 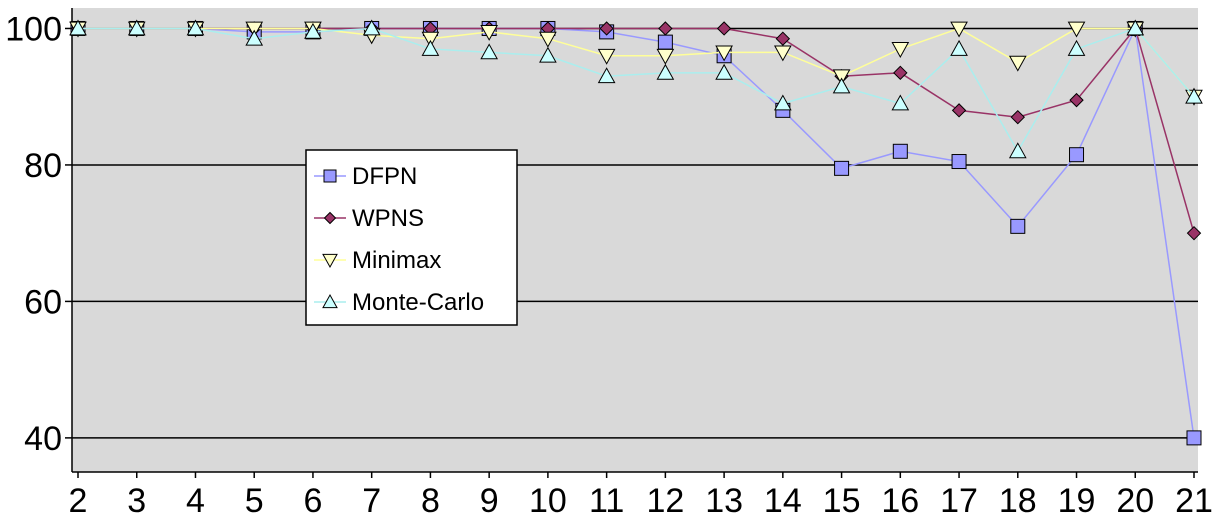 I want to click on point-monte-carlo-x7, so click(x=371, y=27).